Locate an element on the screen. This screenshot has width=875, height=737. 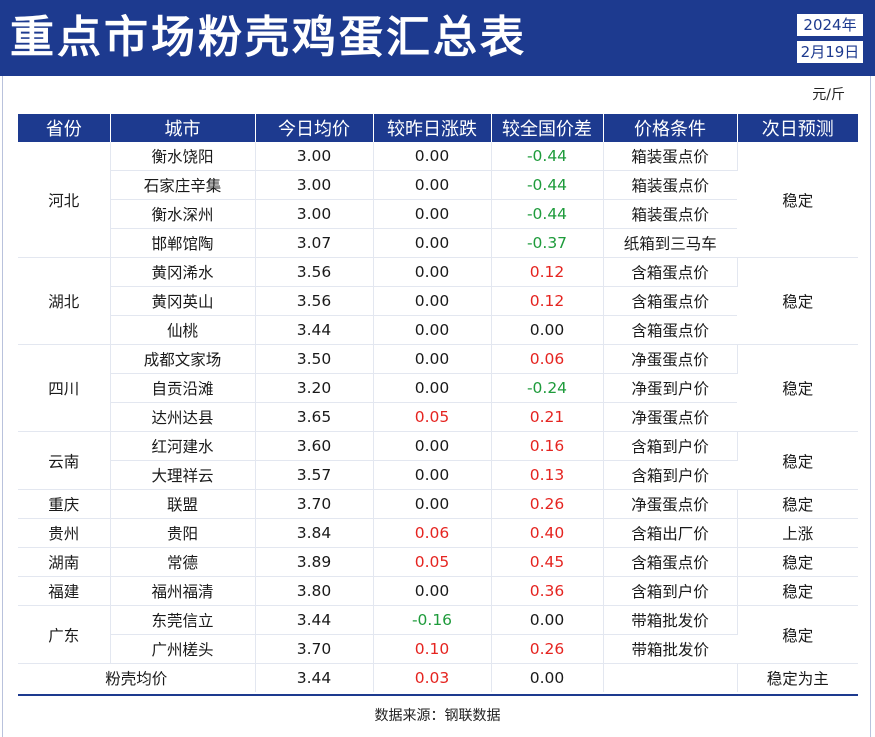
data-source: 数据来源：钢联数据 is located at coordinates (437, 716).